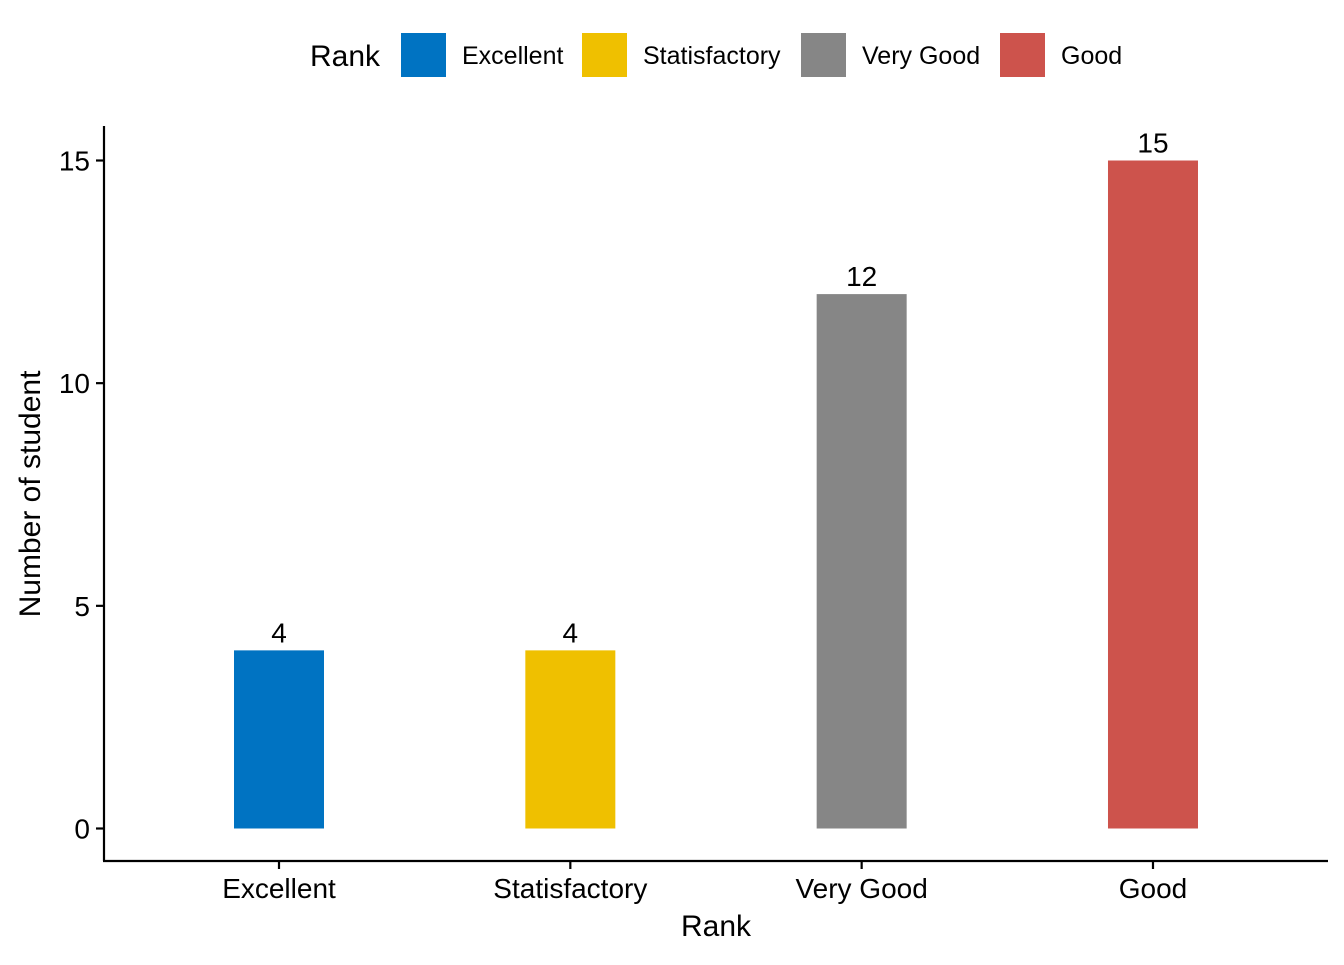 The image size is (1344, 965). I want to click on x-tick-label-good: Good, so click(1153, 888).